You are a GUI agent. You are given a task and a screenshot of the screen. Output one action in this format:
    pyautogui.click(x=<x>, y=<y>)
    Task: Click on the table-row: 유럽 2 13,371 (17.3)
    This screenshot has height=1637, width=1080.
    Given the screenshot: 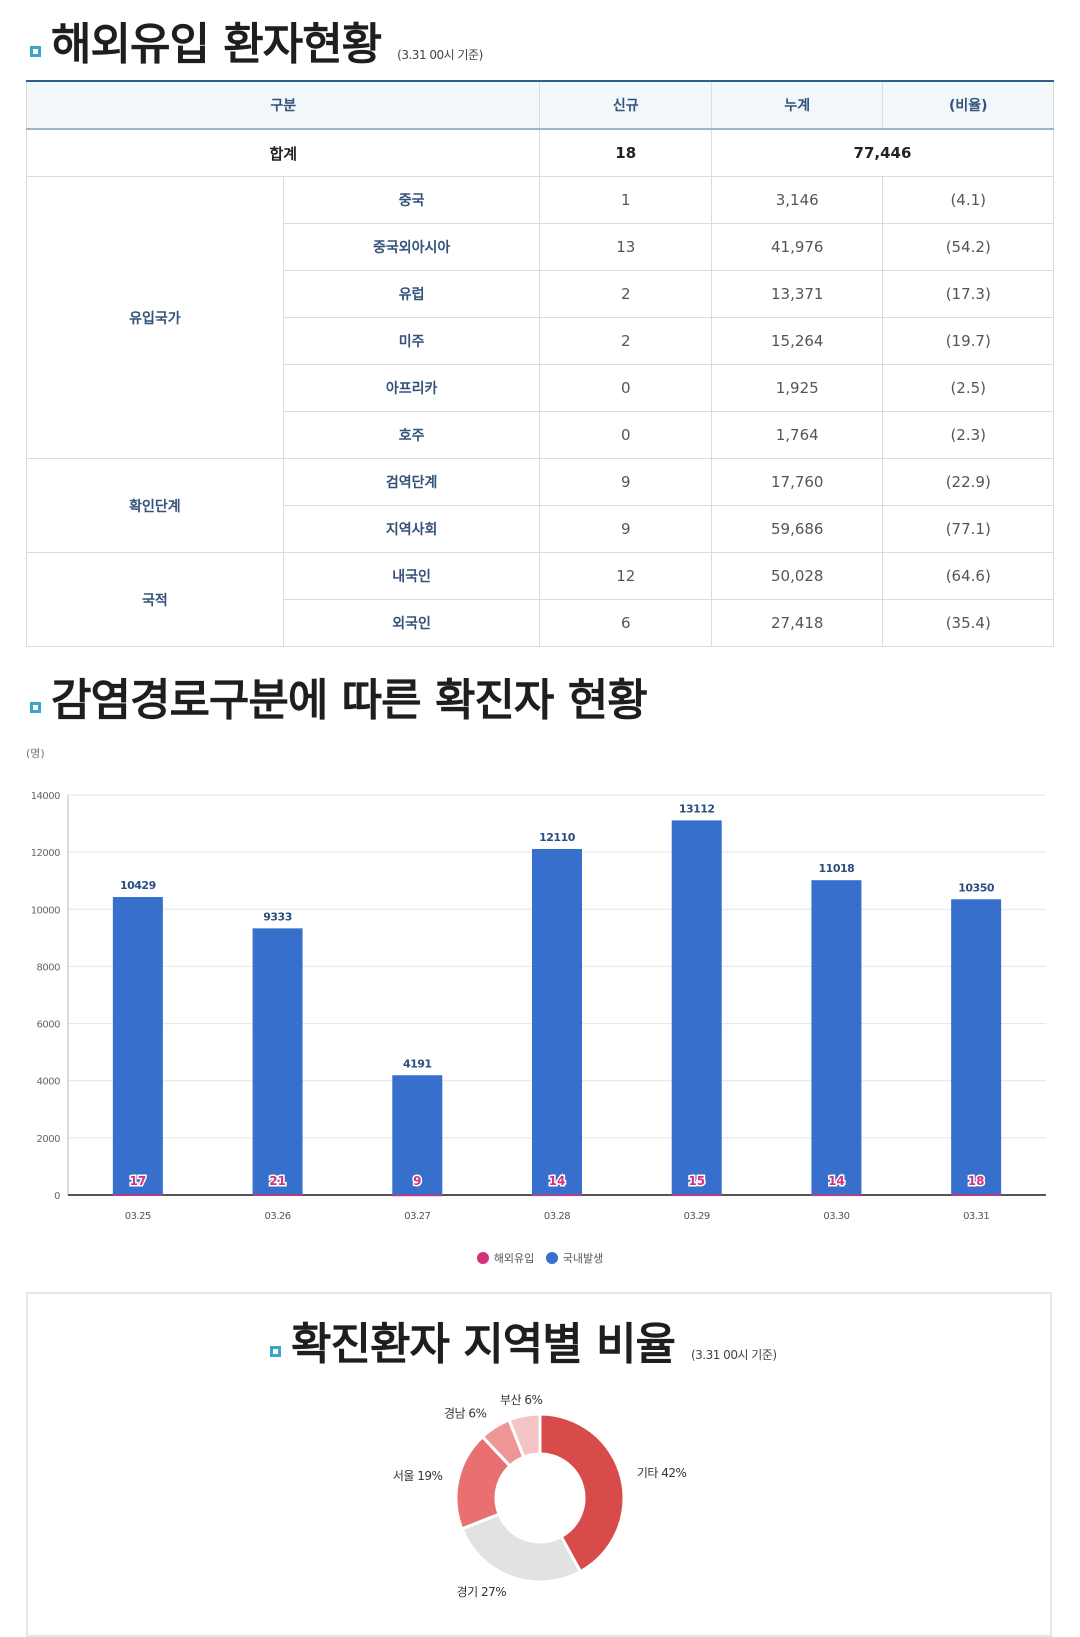 What is the action you would take?
    pyautogui.click(x=540, y=294)
    